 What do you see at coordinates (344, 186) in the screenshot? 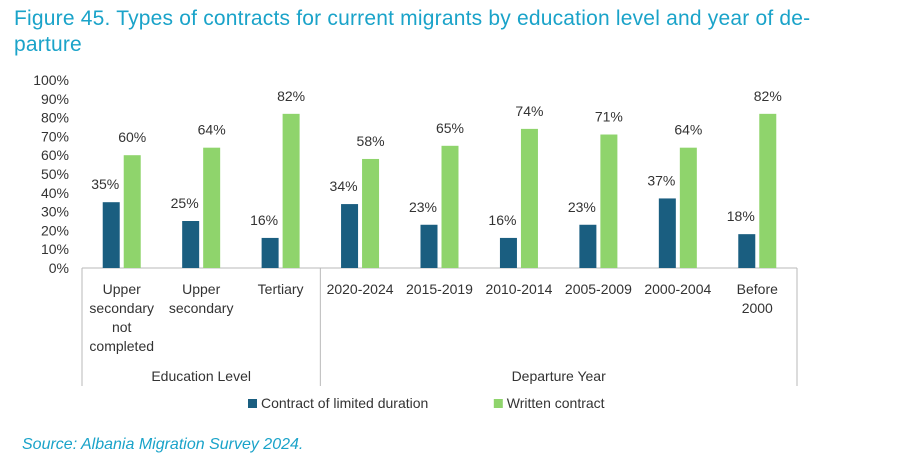
I see `data-label: 34%` at bounding box center [344, 186].